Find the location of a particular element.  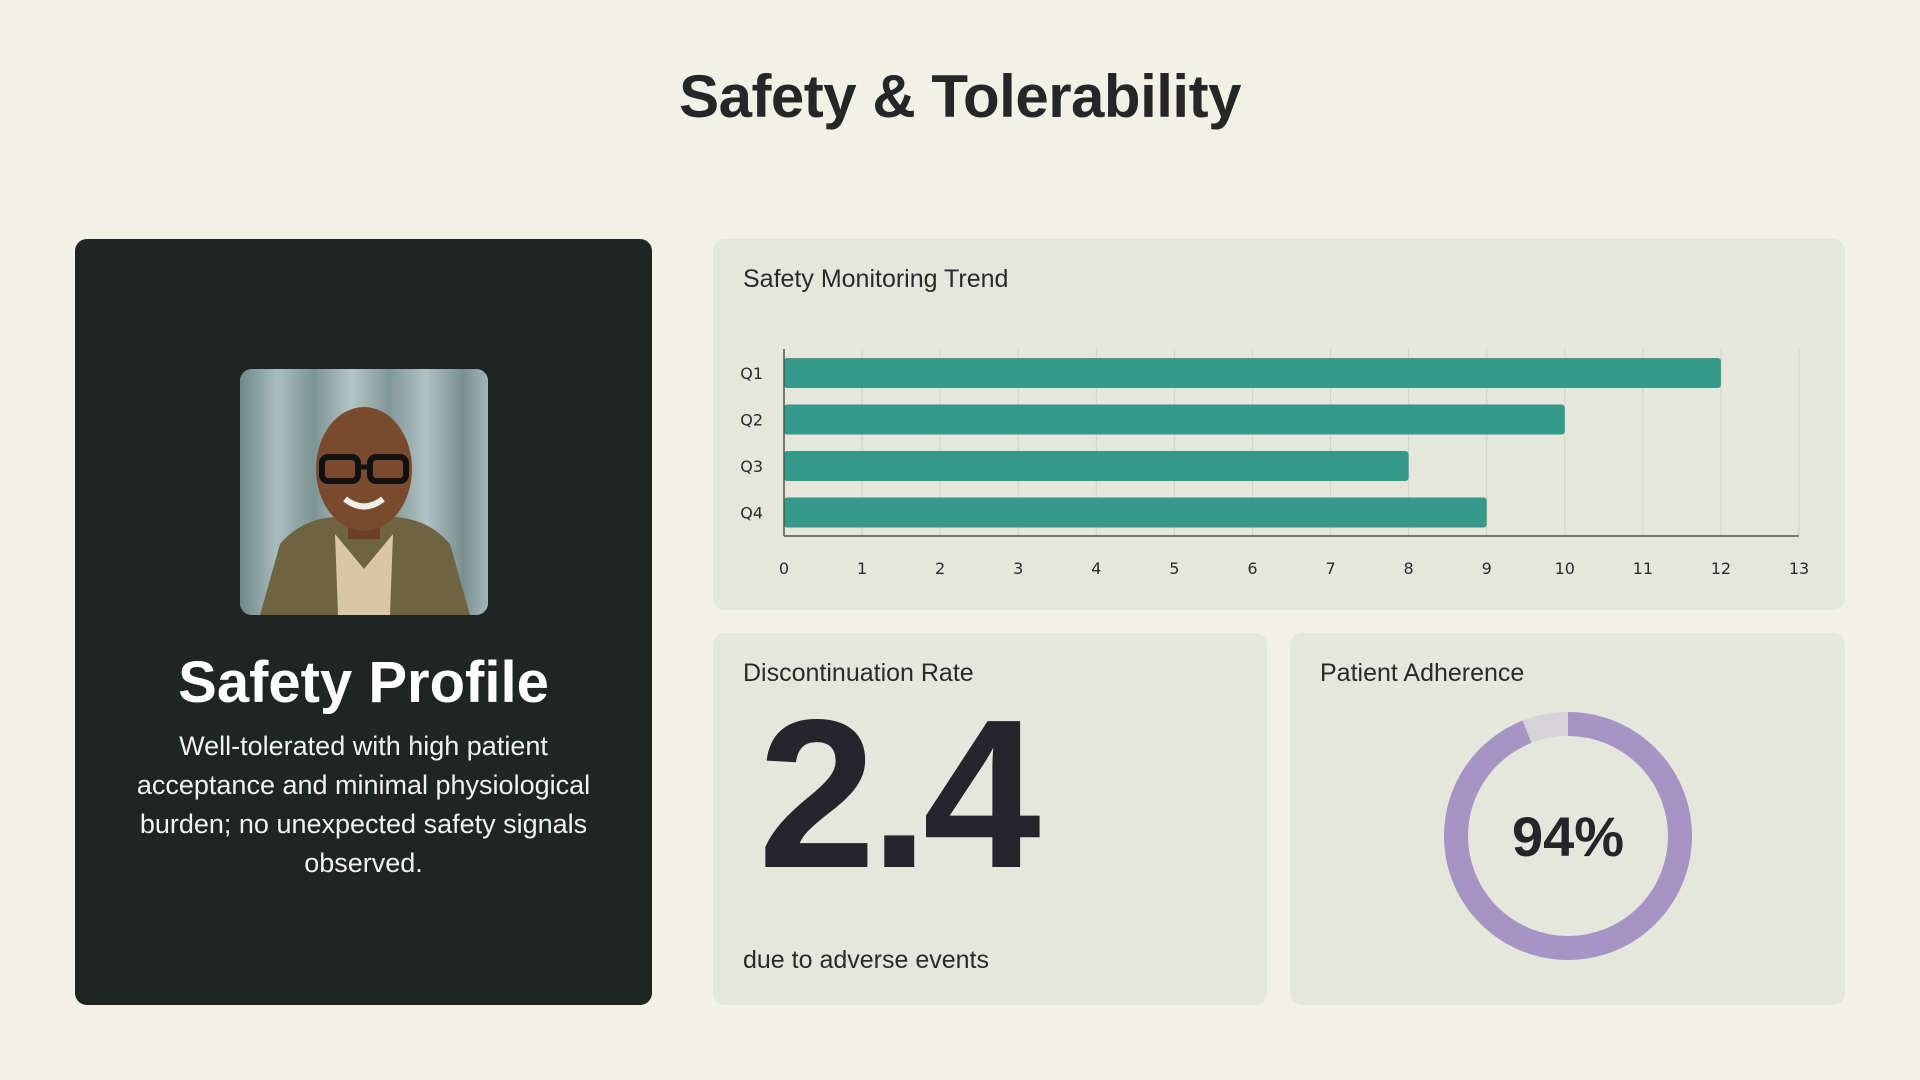

adherence-value: 94% is located at coordinates (1568, 836).